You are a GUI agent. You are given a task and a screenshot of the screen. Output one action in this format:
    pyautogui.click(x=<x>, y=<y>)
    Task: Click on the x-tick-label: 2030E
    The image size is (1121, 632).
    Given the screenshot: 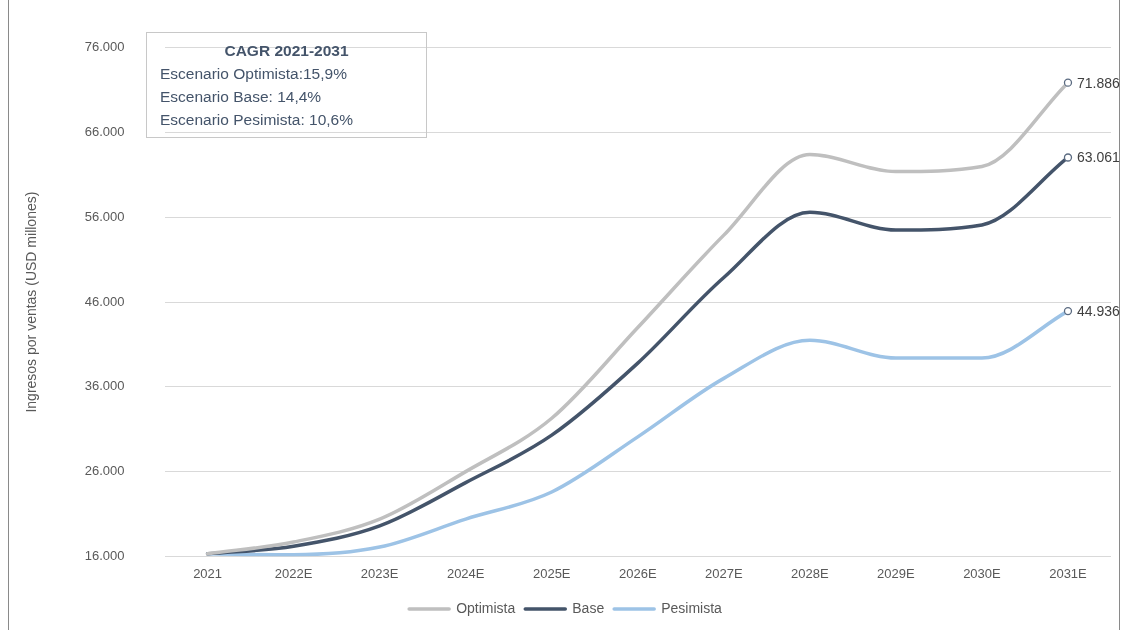 What is the action you would take?
    pyautogui.click(x=982, y=573)
    